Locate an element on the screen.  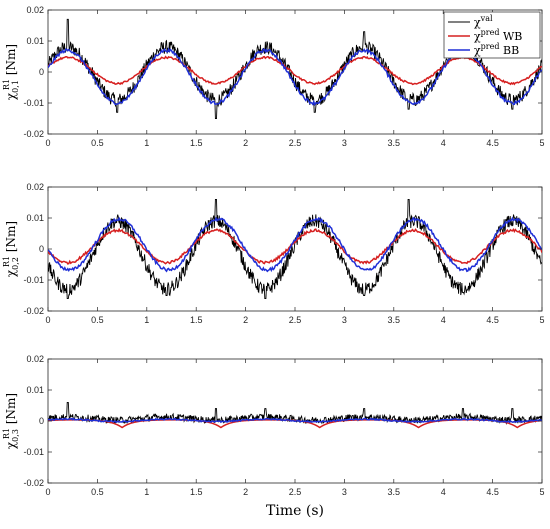
legend-label: χval is located at coordinates (483, 21).